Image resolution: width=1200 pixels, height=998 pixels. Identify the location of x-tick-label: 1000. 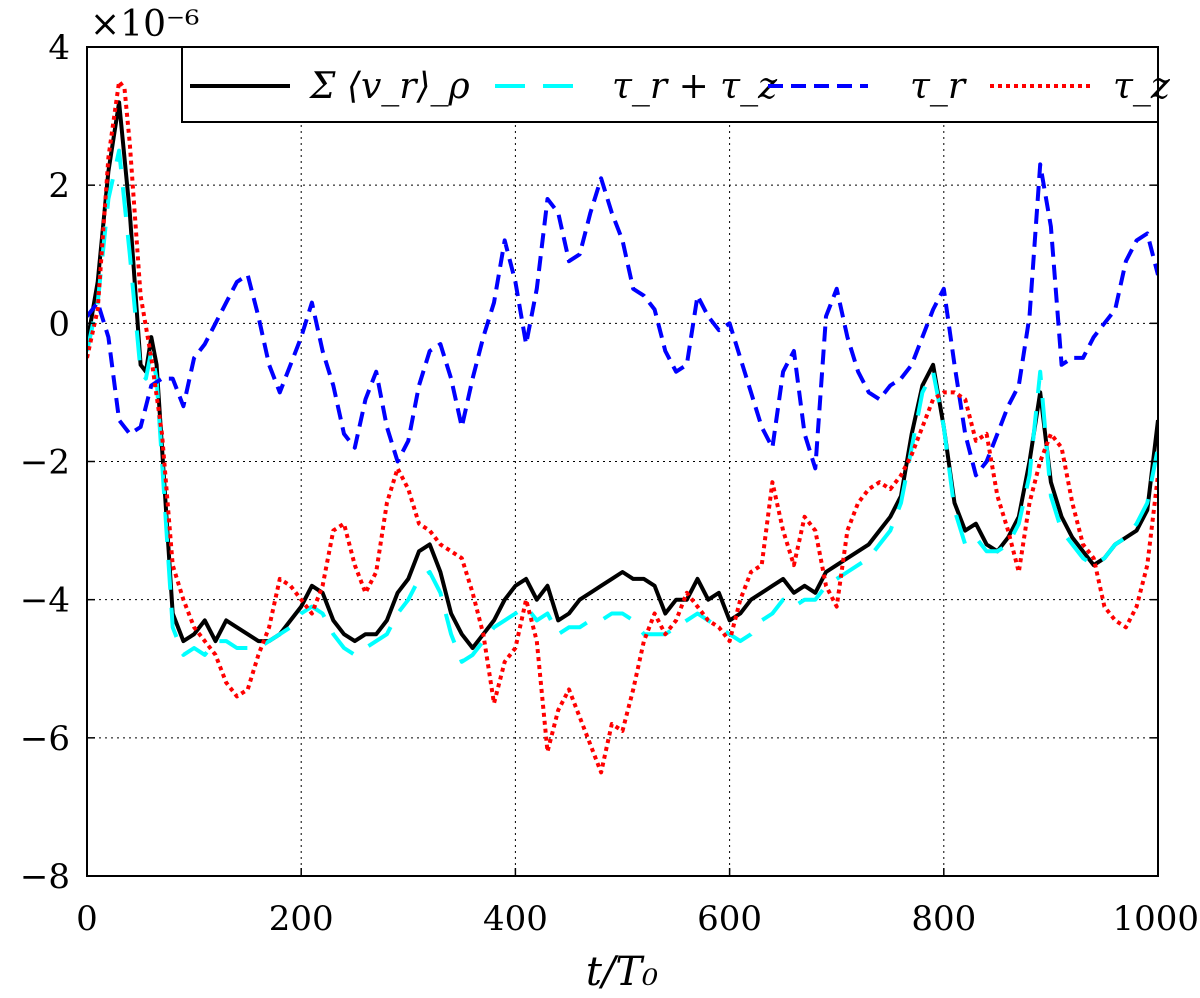
(1155, 919).